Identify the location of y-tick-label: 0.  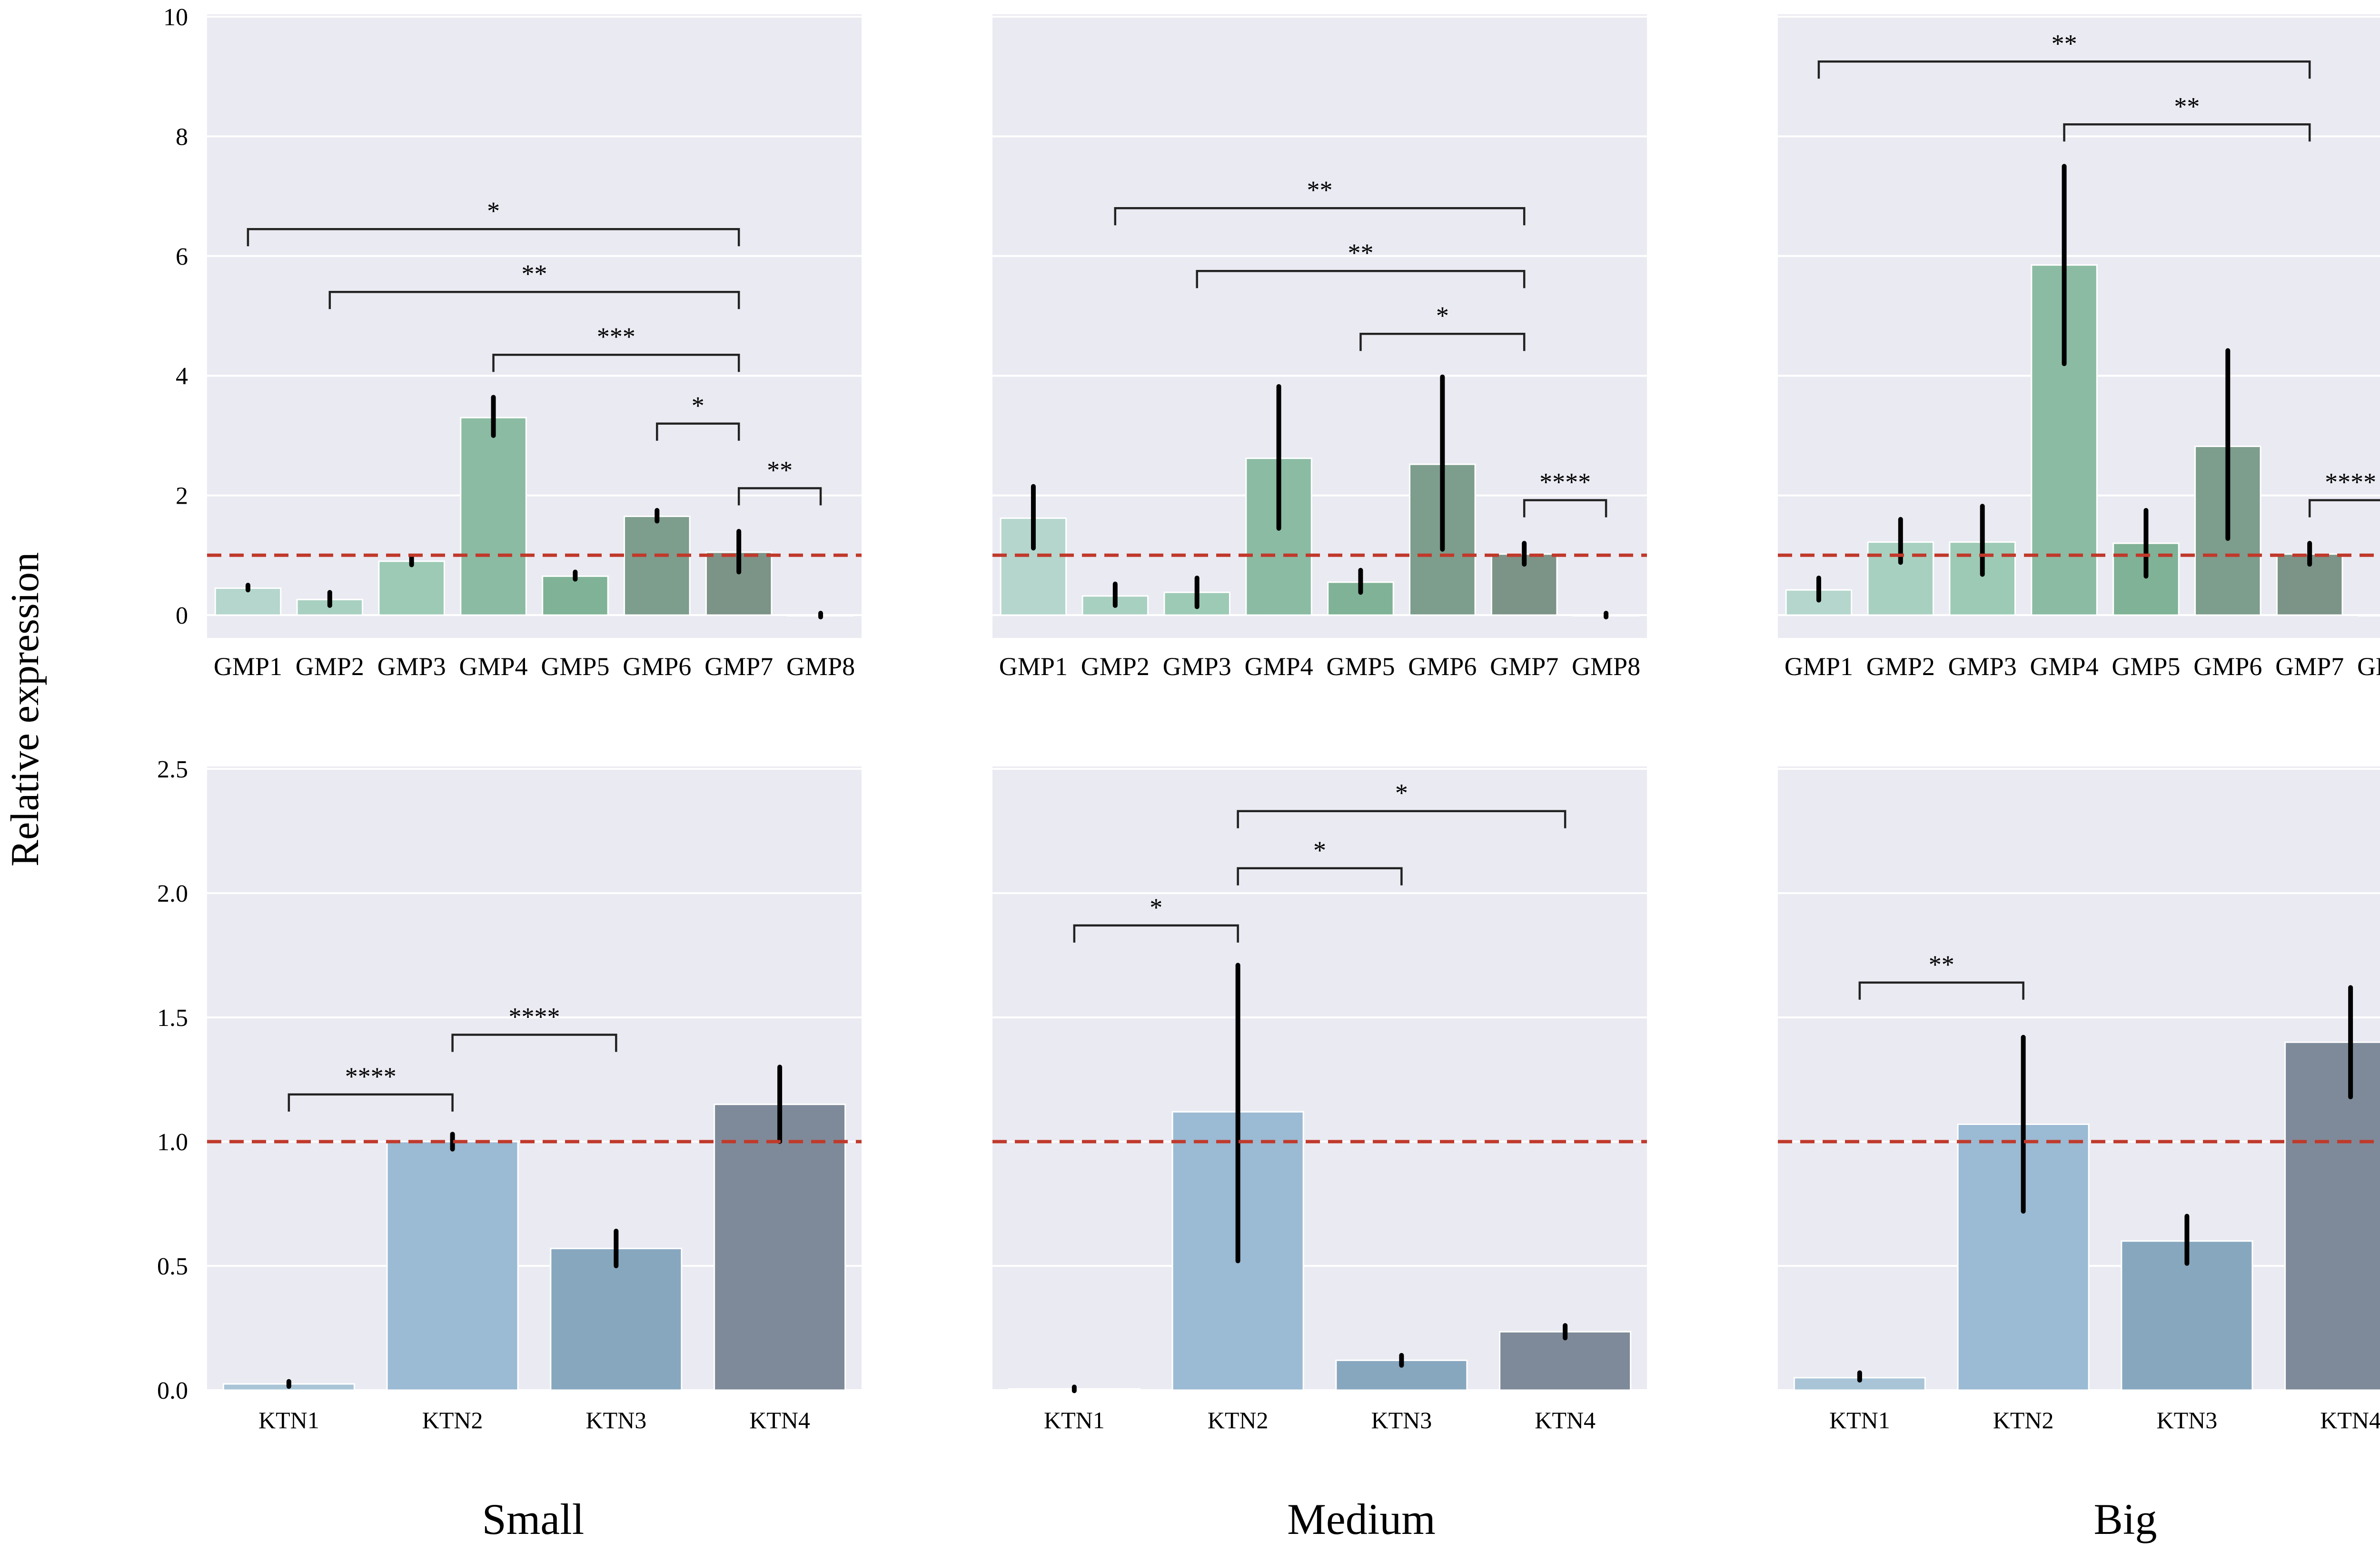
(182, 615).